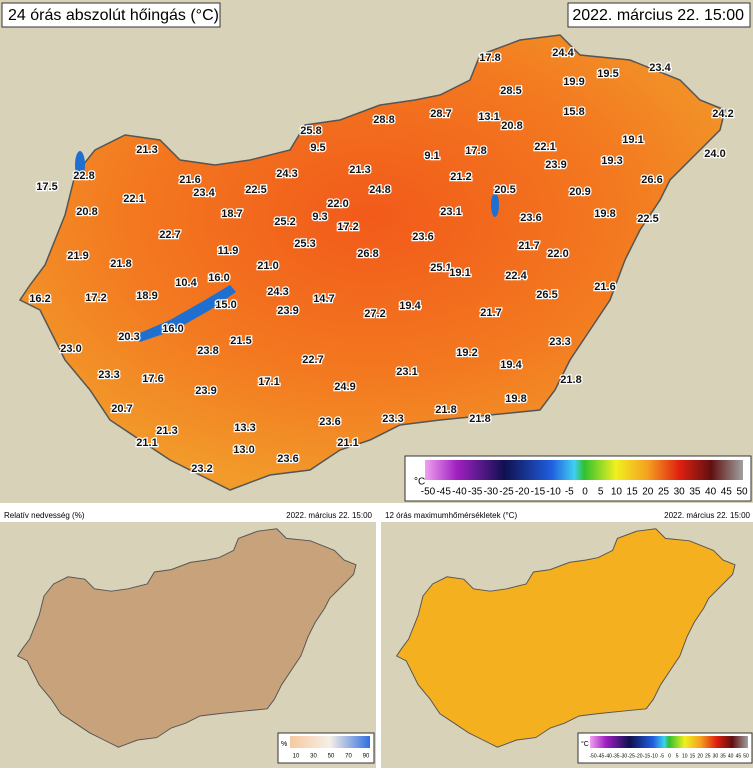 This screenshot has width=753, height=773. I want to click on date-box, so click(659, 15).